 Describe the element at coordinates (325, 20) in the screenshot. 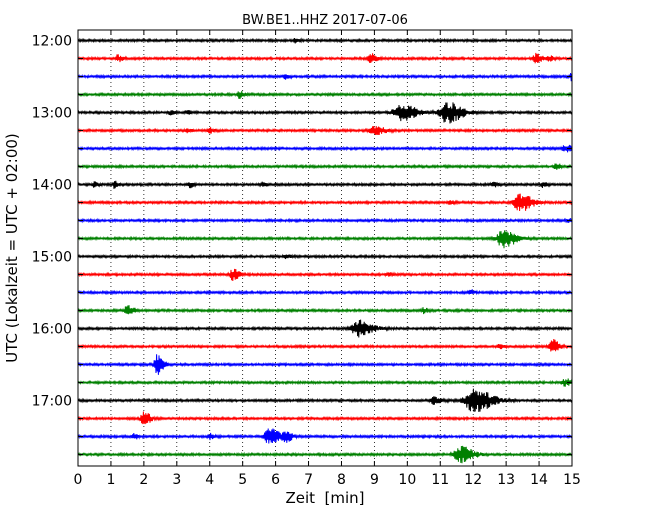

I see `chart-title: BW.BE1..HHZ 2017-07-06` at that location.